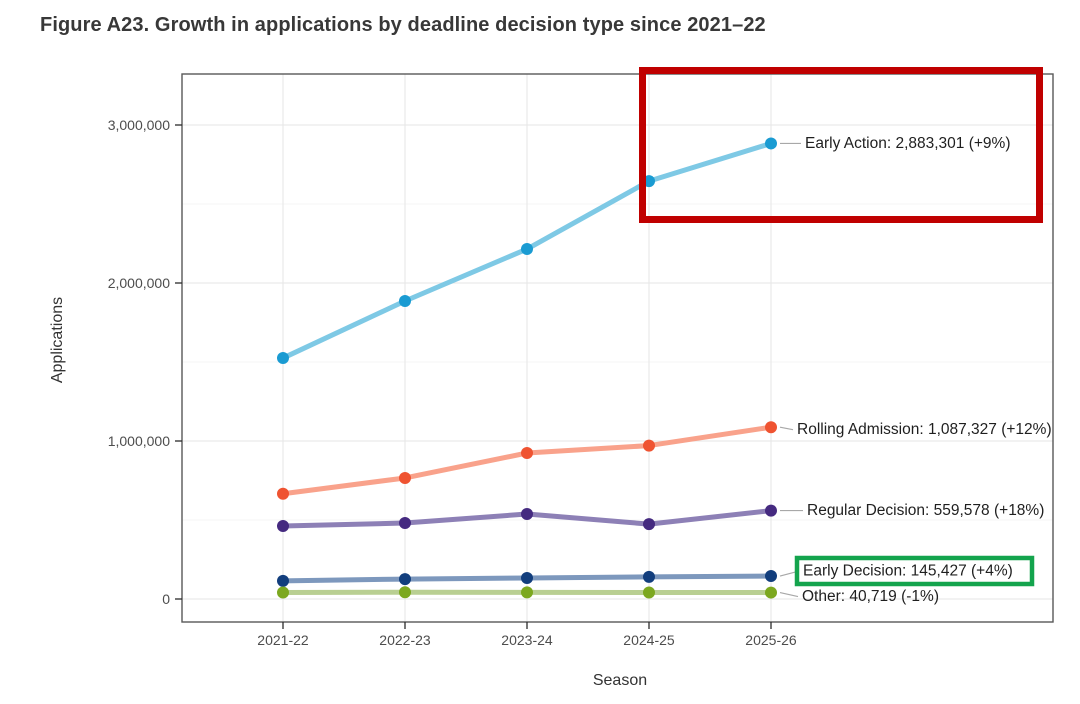 This screenshot has width=1080, height=704. I want to click on y-tick-label: 3,000,000, so click(139, 125).